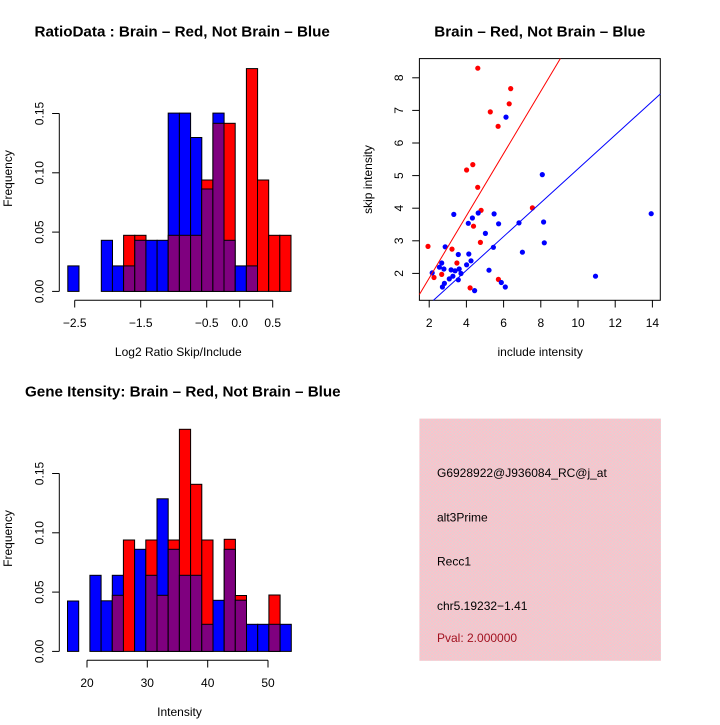 This screenshot has height=725, width=720. Describe the element at coordinates (141, 323) in the screenshot. I see `svg-text: −1.5` at that location.